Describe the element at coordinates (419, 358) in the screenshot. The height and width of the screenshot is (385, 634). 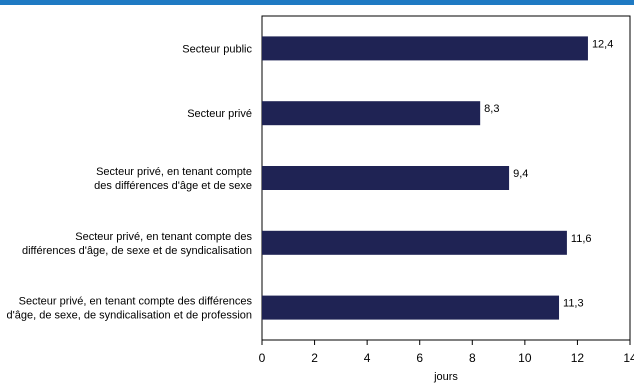
I see `x-tick-label-3: 6` at that location.